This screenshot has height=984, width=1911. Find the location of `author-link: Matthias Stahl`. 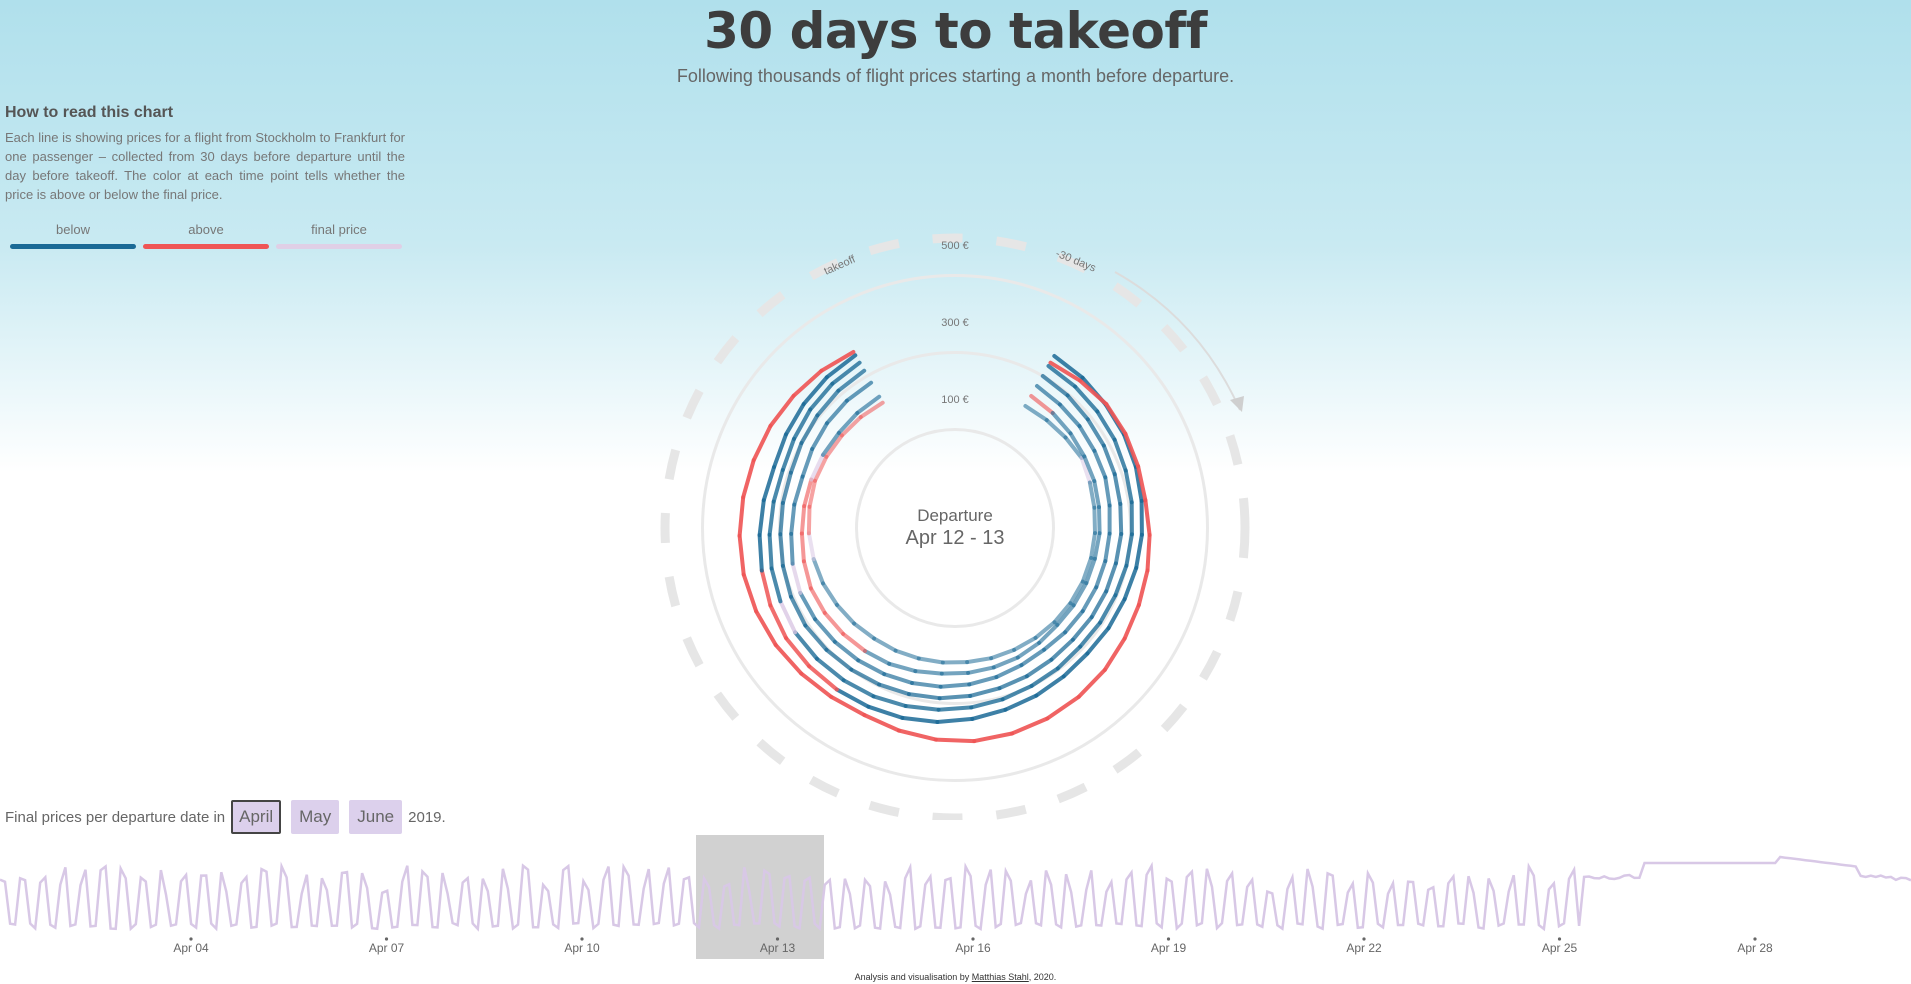

author-link: Matthias Stahl is located at coordinates (1000, 977).